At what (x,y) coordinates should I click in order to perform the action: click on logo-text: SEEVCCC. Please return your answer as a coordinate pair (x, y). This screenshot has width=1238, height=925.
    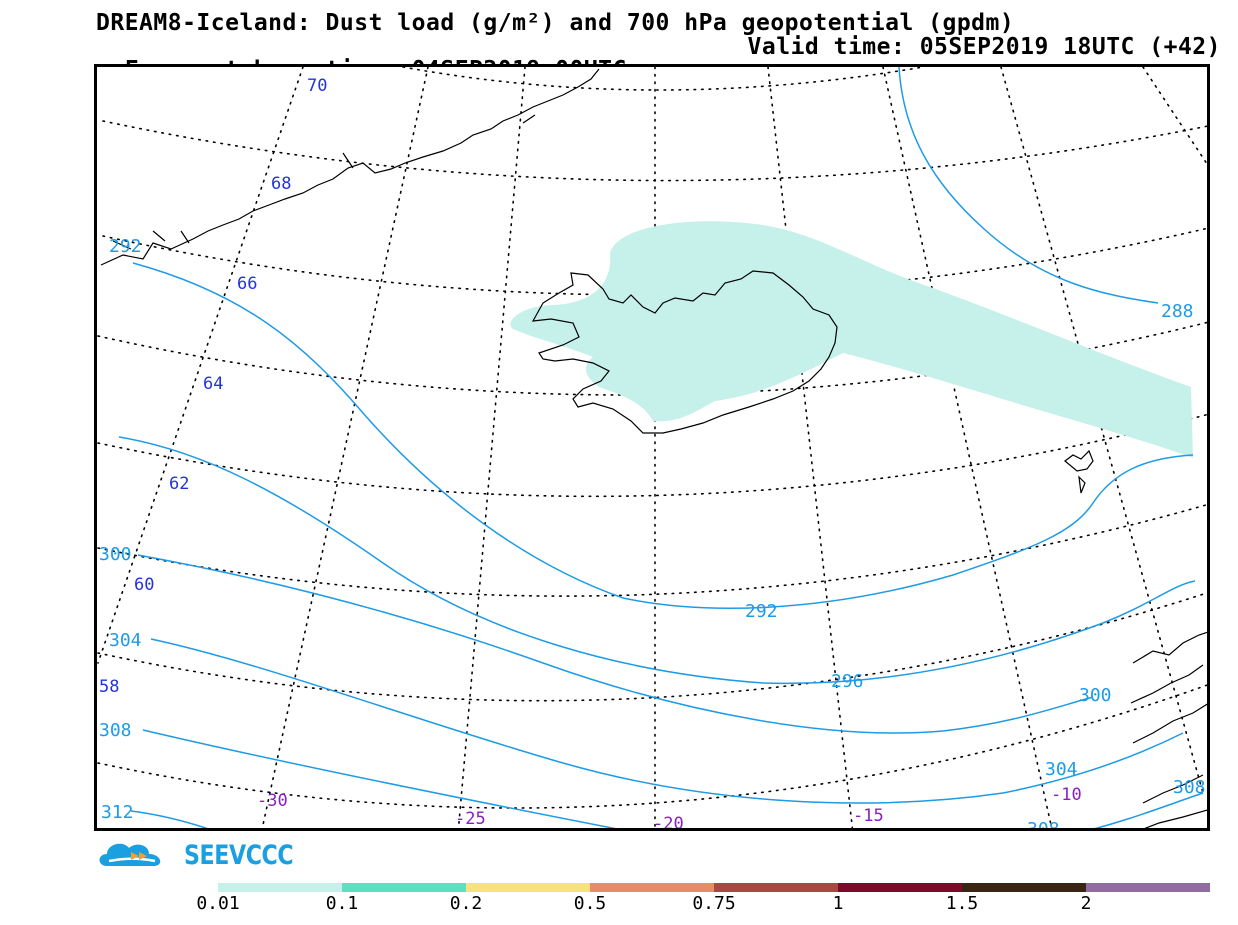
    Looking at the image, I should click on (239, 855).